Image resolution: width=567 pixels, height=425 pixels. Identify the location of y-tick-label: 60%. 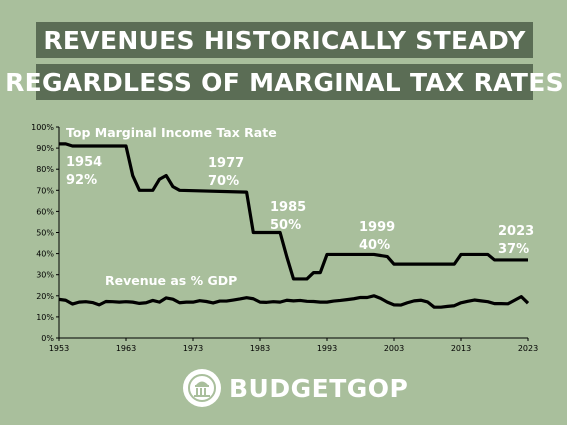
(45, 211).